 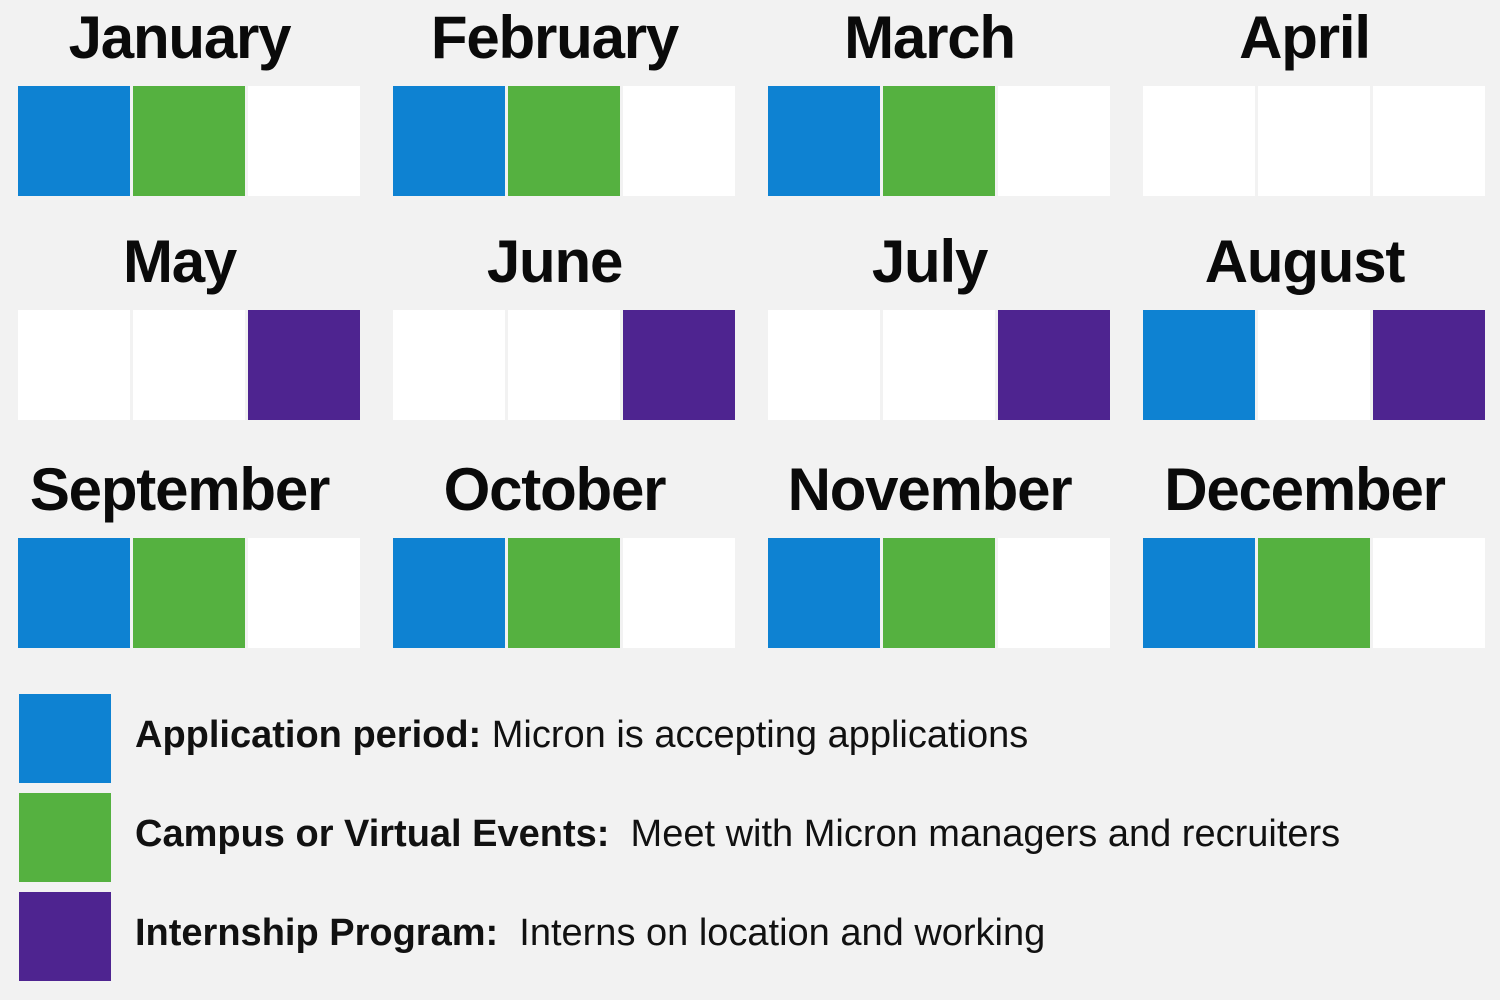 What do you see at coordinates (772, 932) in the screenshot?
I see `legend-description: Interns on location and working` at bounding box center [772, 932].